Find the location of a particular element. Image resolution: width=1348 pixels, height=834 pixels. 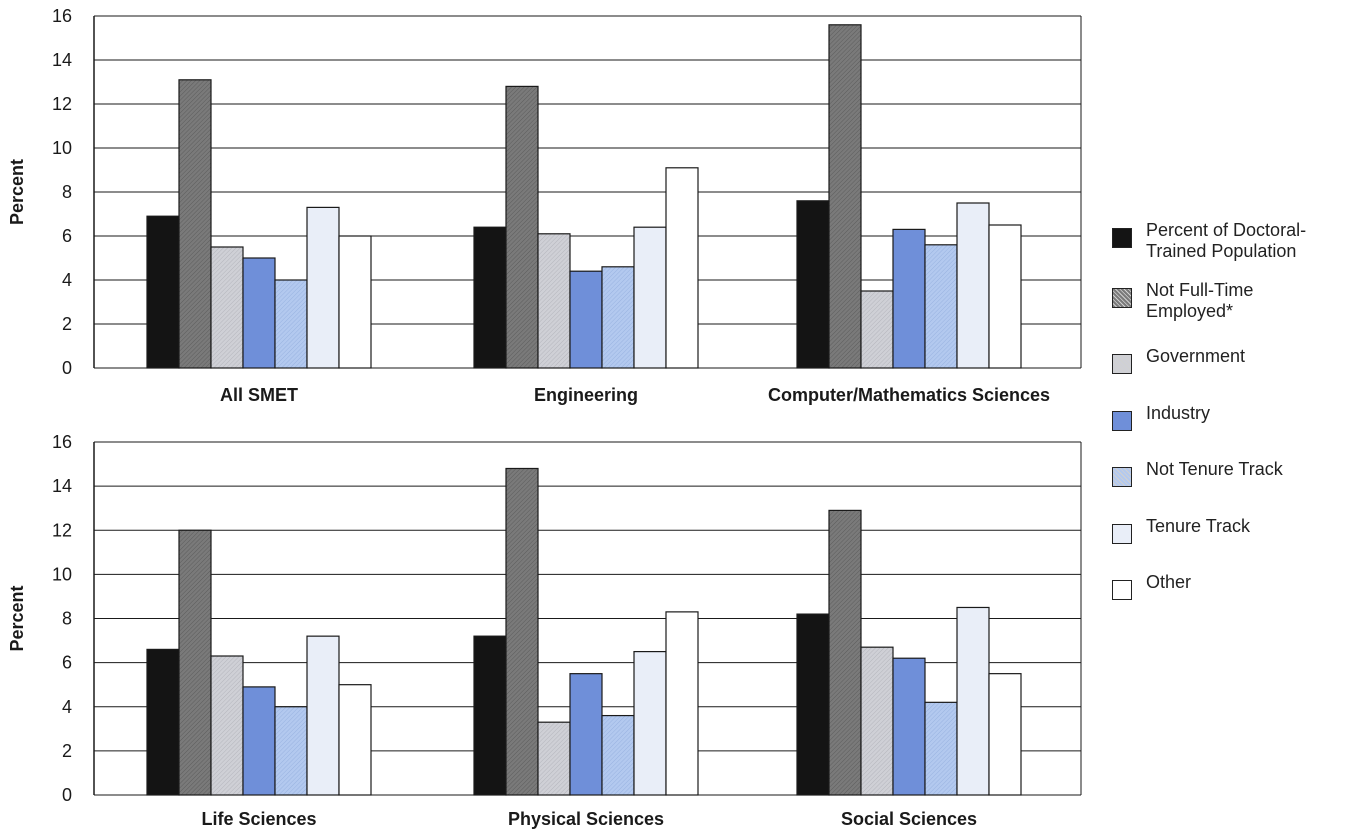

category-label: Engineering is located at coordinates (586, 395).